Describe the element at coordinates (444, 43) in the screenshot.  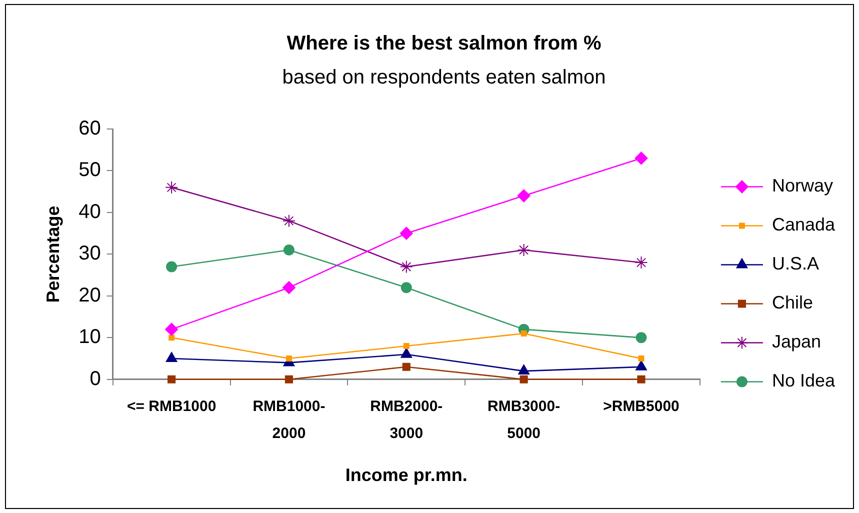
I see `chart-title: Where is the best salmon from %` at that location.